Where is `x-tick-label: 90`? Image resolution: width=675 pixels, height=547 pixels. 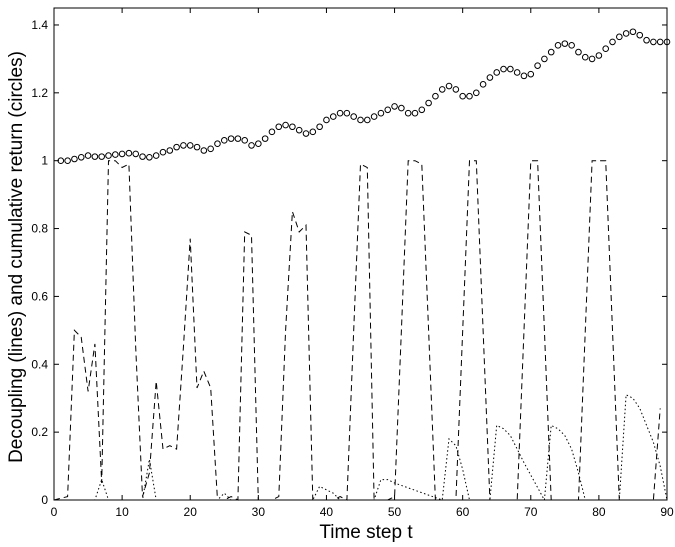 x-tick-label: 90 is located at coordinates (667, 512).